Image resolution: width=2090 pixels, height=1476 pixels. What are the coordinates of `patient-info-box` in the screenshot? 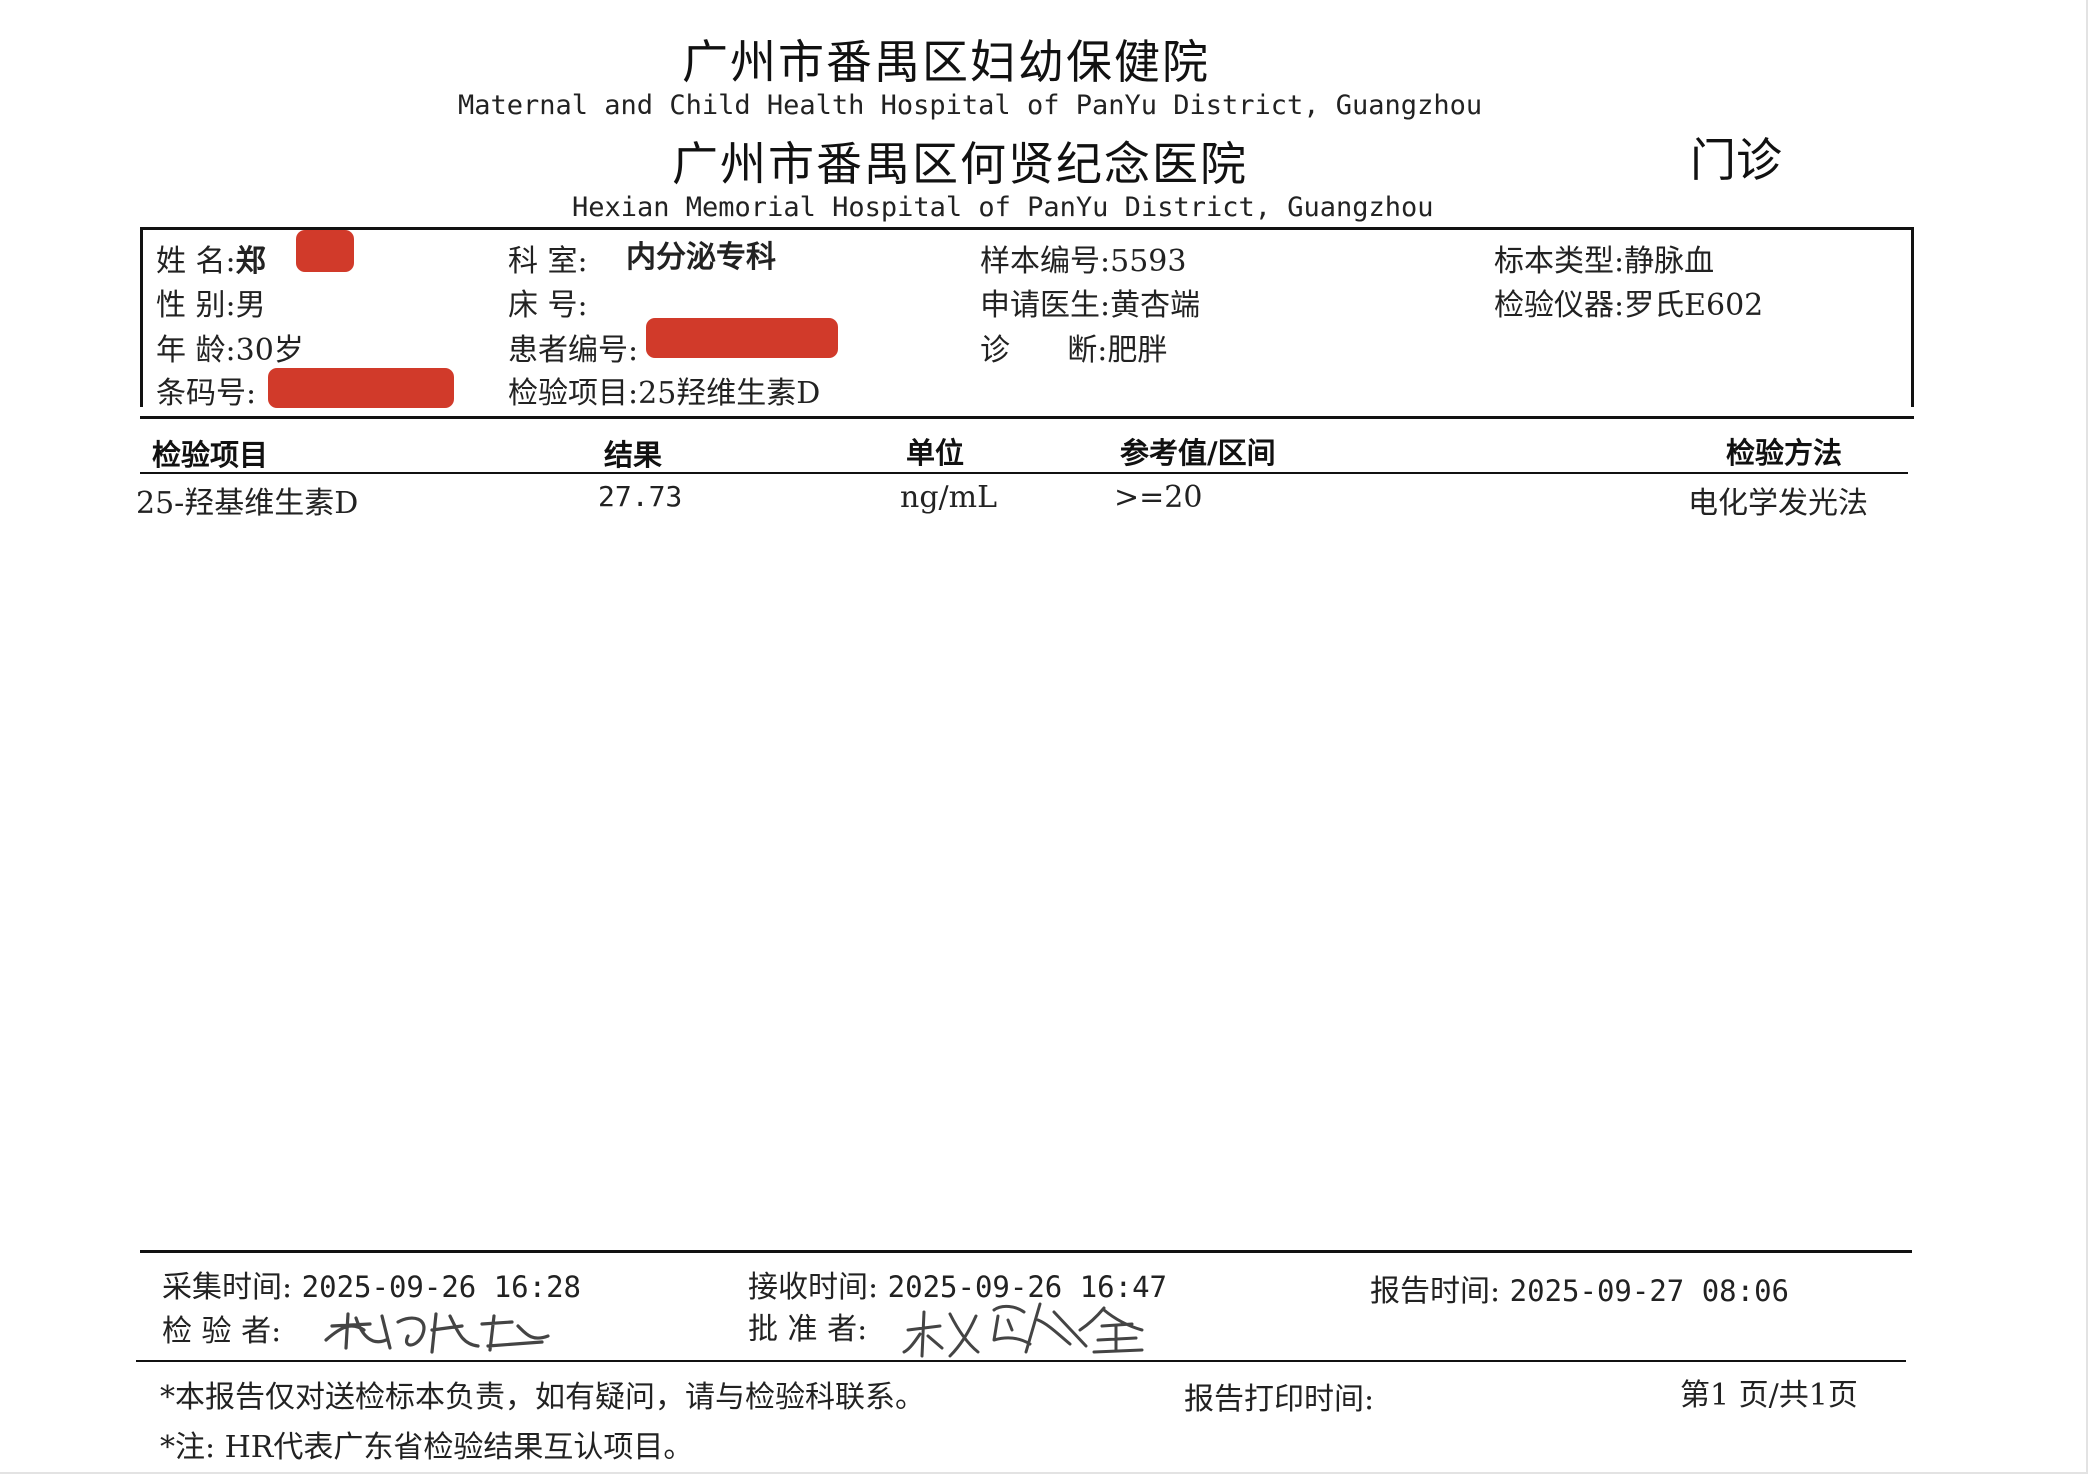 It's located at (1027, 317).